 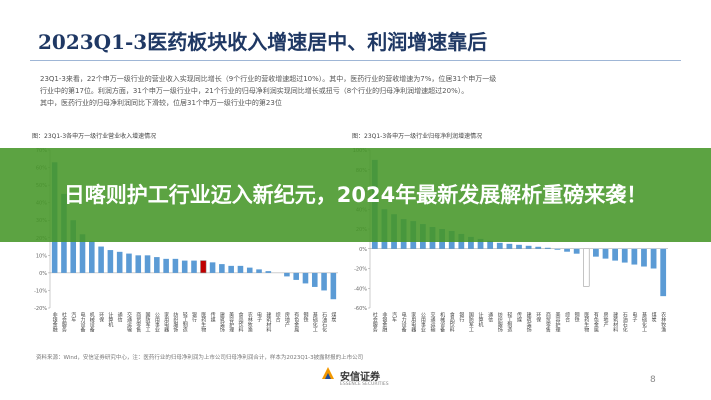 I want to click on chart-title: 图：23Q1-3各申万一级行业营业收入增速情况, so click(x=94, y=136).